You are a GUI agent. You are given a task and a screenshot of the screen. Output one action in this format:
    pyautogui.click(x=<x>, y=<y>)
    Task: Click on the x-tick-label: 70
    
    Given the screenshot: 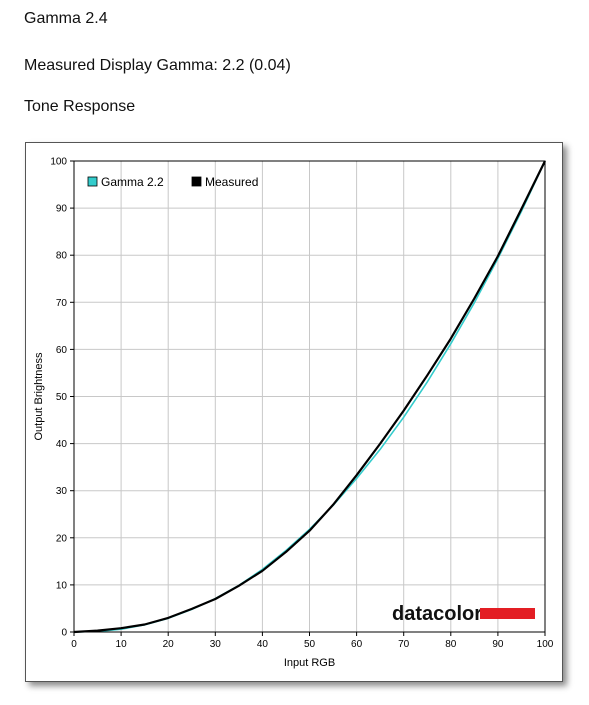 What is the action you would take?
    pyautogui.click(x=404, y=644)
    